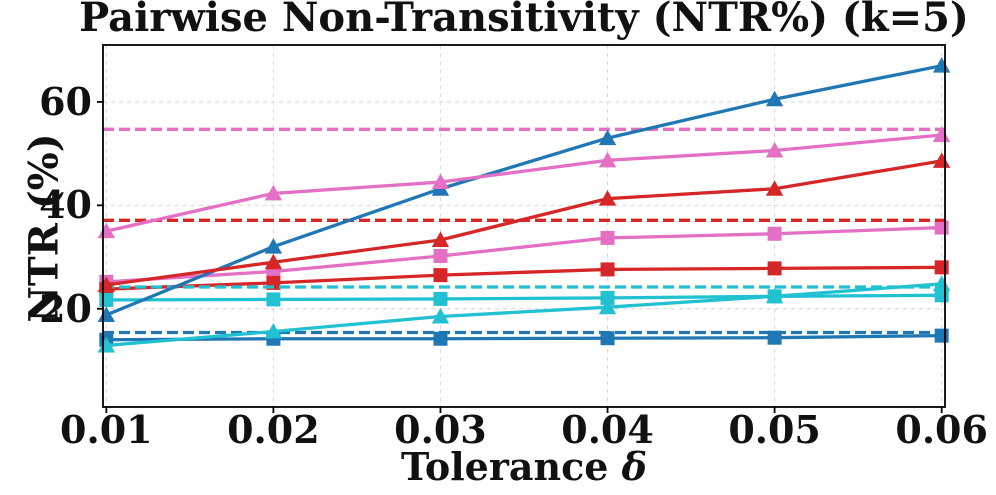  What do you see at coordinates (607, 429) in the screenshot?
I see `x-tick-label-0.04: 0.04` at bounding box center [607, 429].